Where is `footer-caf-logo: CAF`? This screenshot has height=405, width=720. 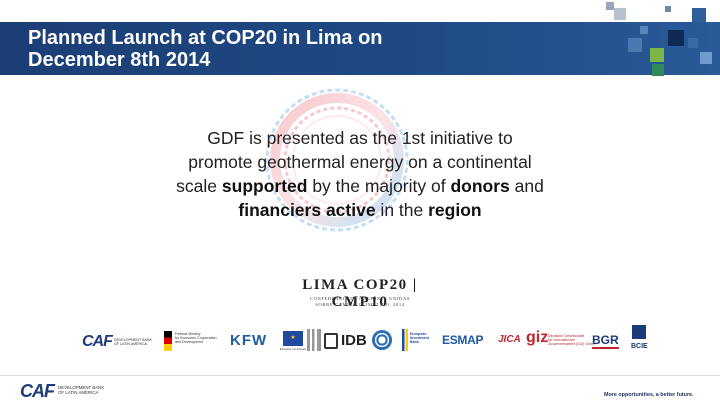
footer-caf-logo: CAF is located at coordinates (37, 391).